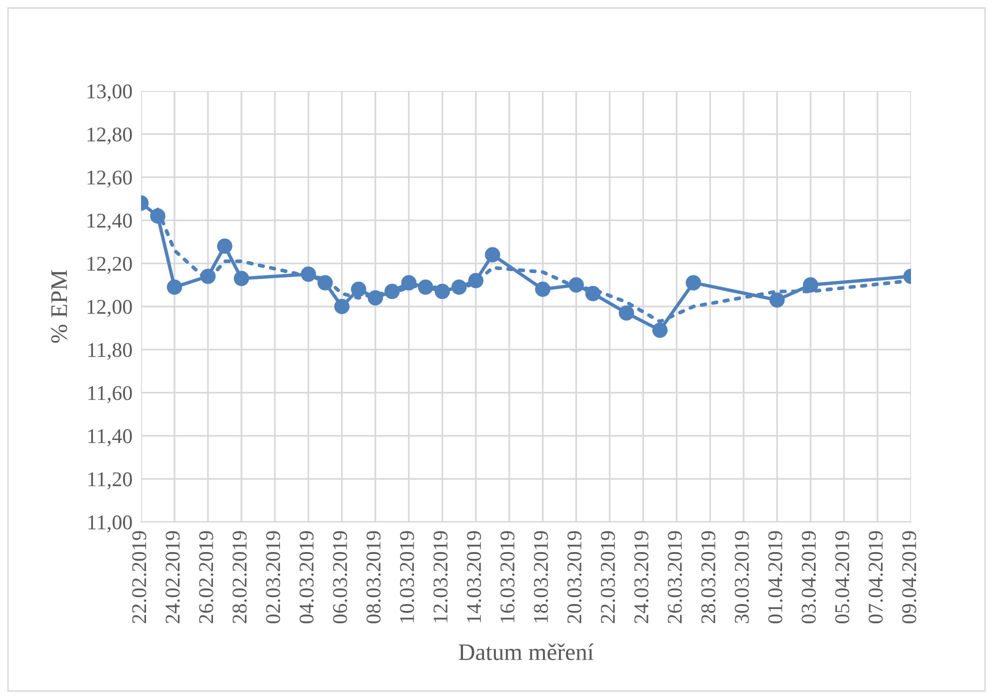 The width and height of the screenshot is (993, 699). I want to click on y-tick-label: 13,00, so click(110, 93).